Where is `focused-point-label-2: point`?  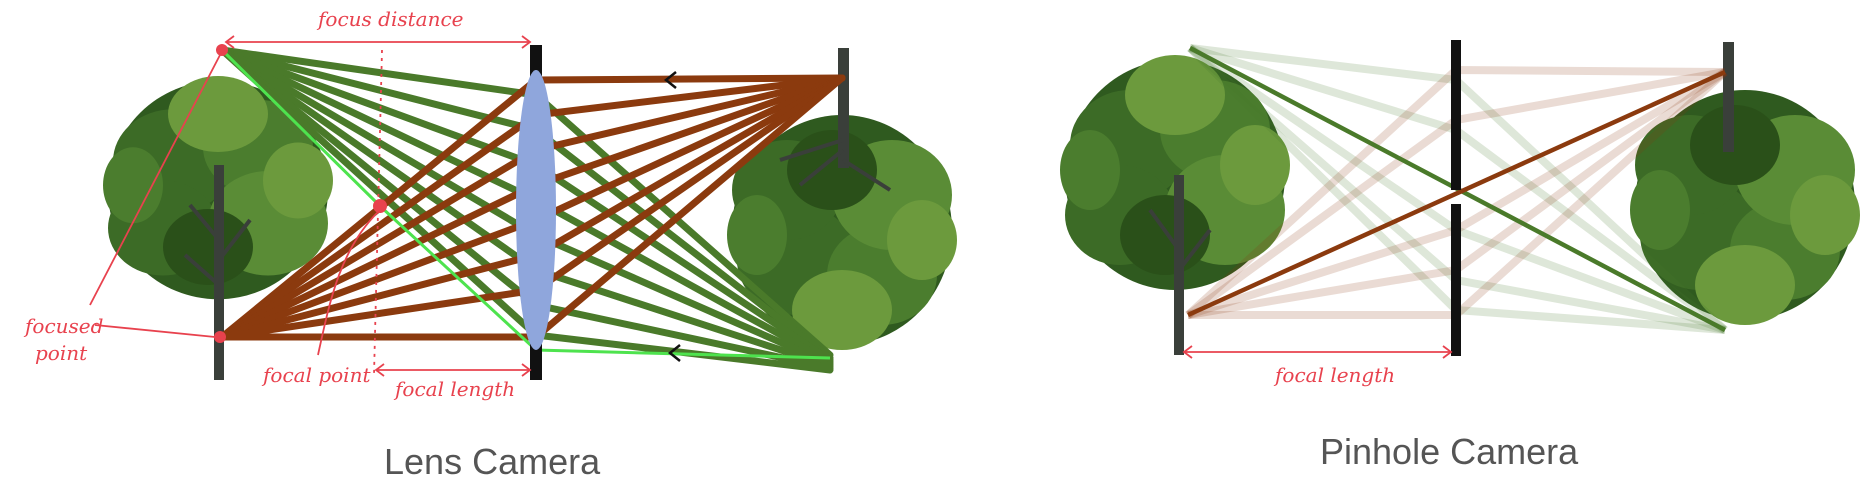
focused-point-label-2: point is located at coordinates (61, 353).